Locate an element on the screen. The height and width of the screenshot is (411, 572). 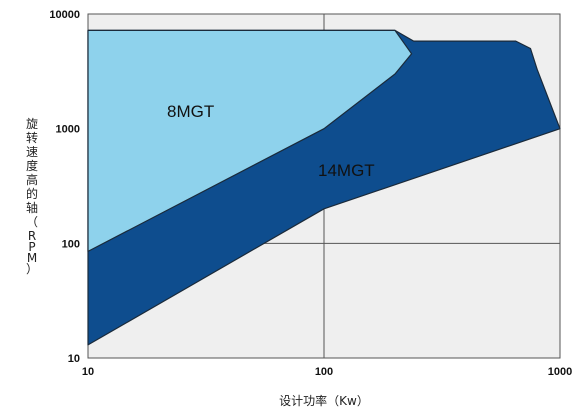
y-axis-title-char: 的 is located at coordinates (32, 193).